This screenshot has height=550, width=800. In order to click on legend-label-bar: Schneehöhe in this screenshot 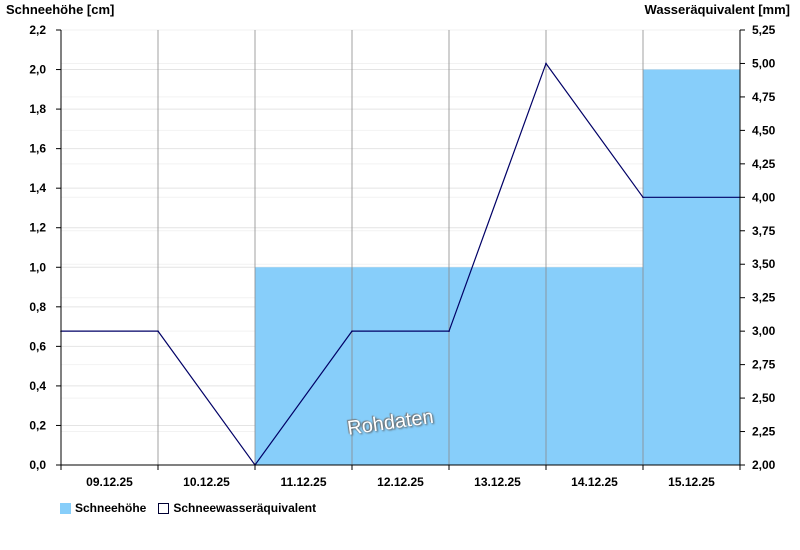, I will do `click(111, 508)`.